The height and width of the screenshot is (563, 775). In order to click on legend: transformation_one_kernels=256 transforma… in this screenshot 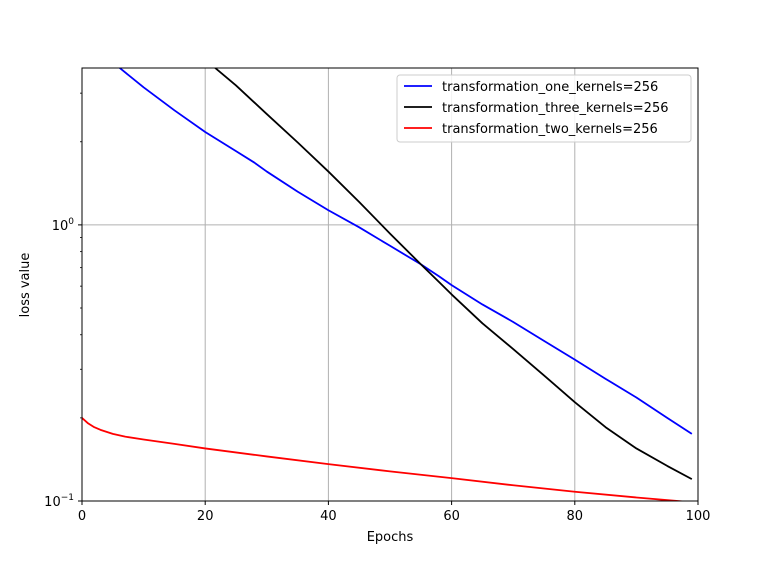, I will do `click(544, 108)`.